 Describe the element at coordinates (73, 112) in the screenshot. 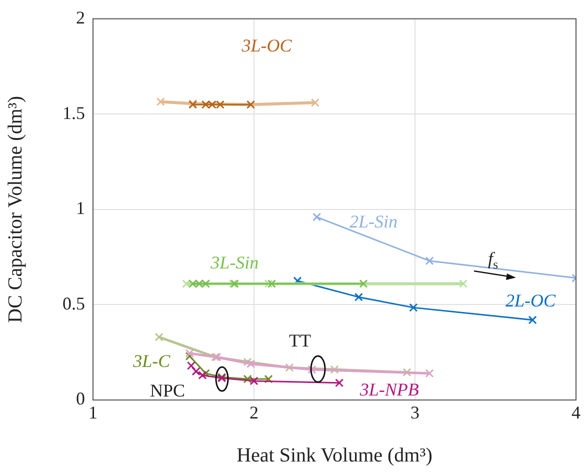

I see `y-tick-label: 1.5` at that location.